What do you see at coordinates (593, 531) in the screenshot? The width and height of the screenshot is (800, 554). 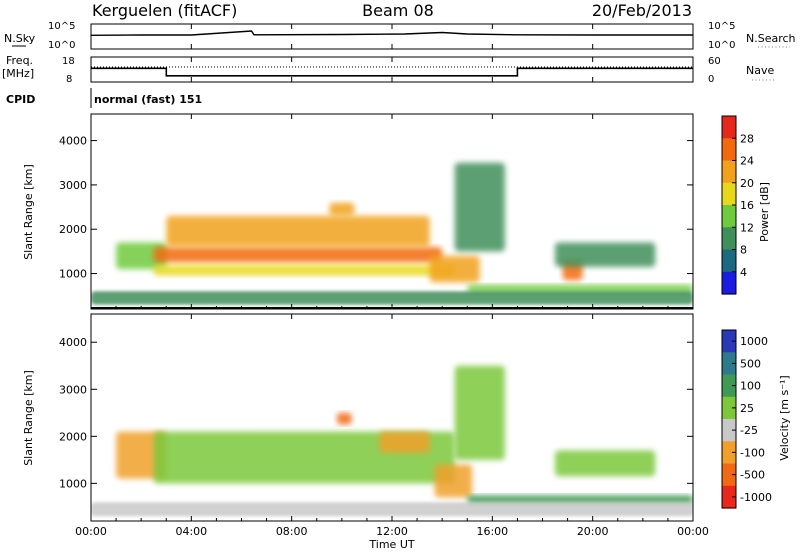 I see `x-tick-label: 20:00` at bounding box center [593, 531].